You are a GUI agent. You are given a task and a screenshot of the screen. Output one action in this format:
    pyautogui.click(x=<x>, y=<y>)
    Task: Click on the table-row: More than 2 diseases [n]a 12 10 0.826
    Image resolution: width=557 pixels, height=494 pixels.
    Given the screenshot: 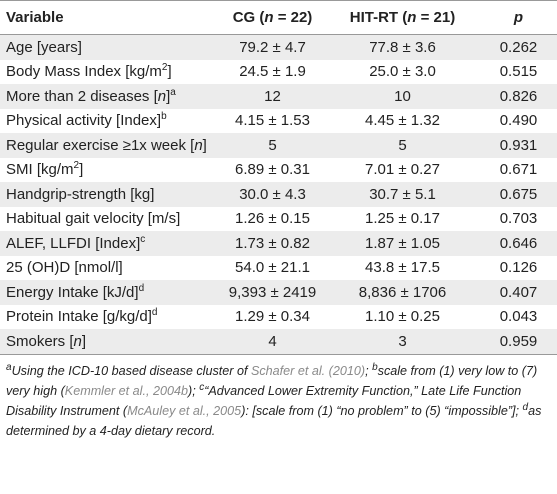 What is the action you would take?
    pyautogui.click(x=278, y=96)
    